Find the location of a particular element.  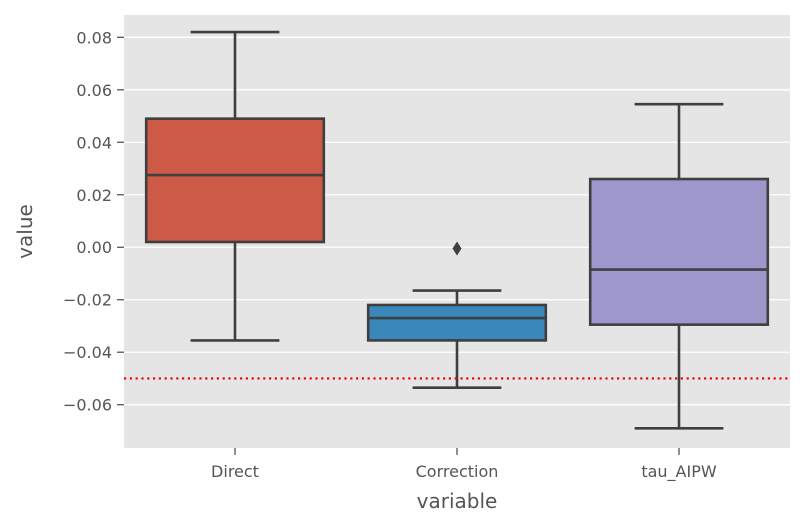

y-tick-label: 0.08 is located at coordinates (94, 37).